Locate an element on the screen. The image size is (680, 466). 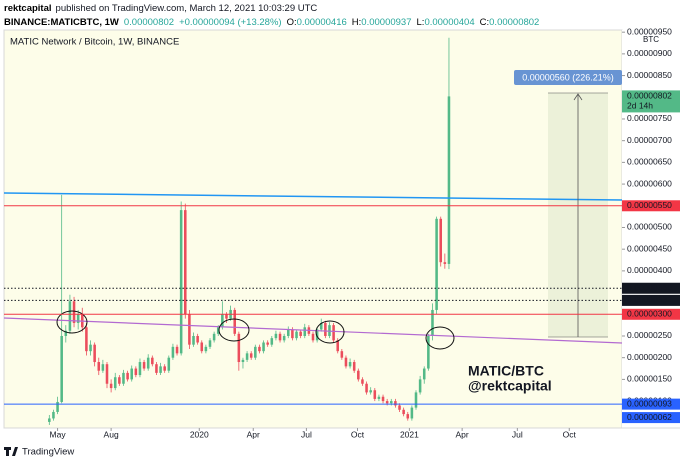
y-tick-label: 0.00000200 is located at coordinates (649, 357).